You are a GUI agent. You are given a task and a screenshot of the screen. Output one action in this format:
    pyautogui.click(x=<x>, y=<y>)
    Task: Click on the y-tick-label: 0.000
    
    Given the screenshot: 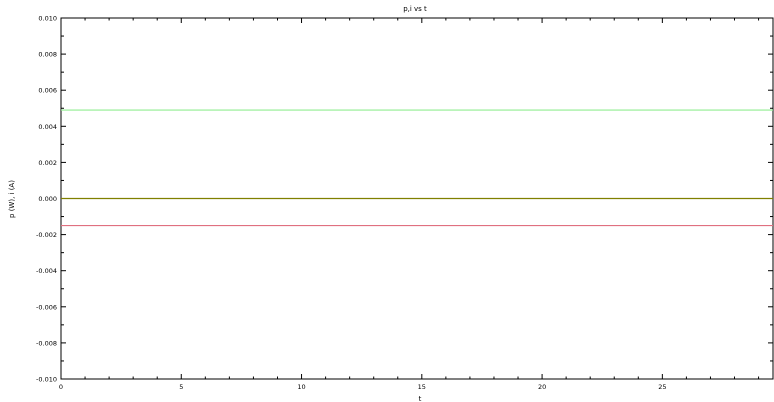 What is the action you would take?
    pyautogui.click(x=47, y=199)
    